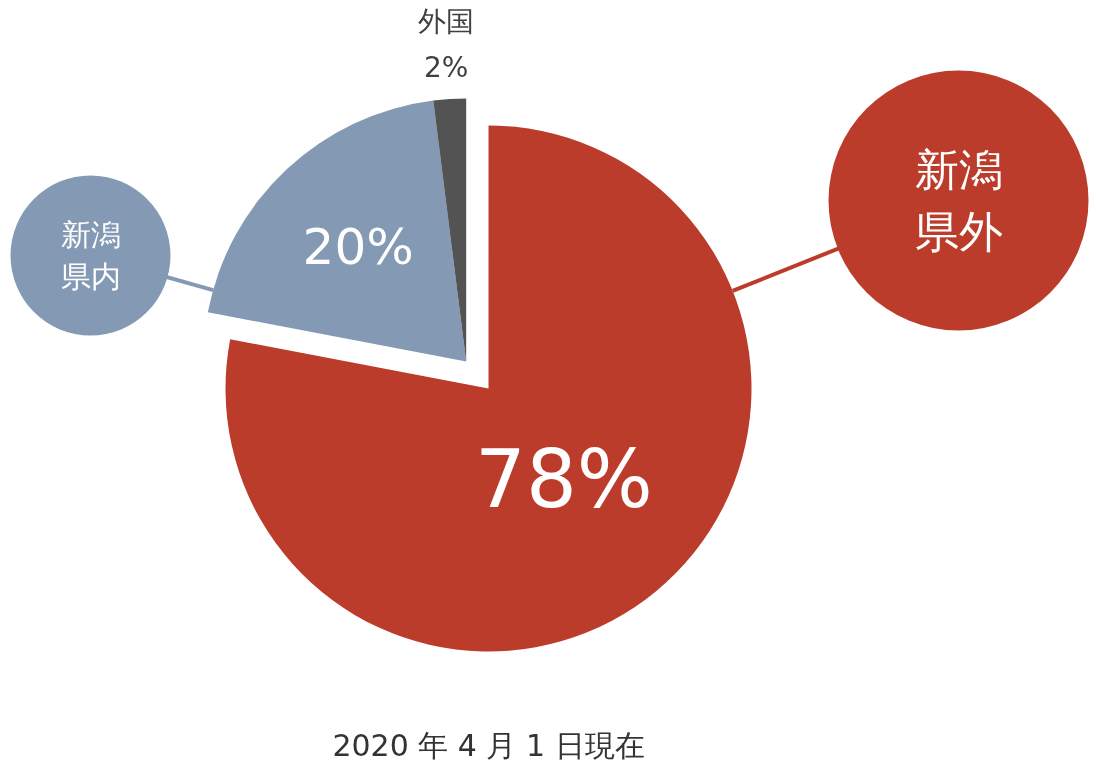  I want to click on data-label: 2%, so click(446, 67).